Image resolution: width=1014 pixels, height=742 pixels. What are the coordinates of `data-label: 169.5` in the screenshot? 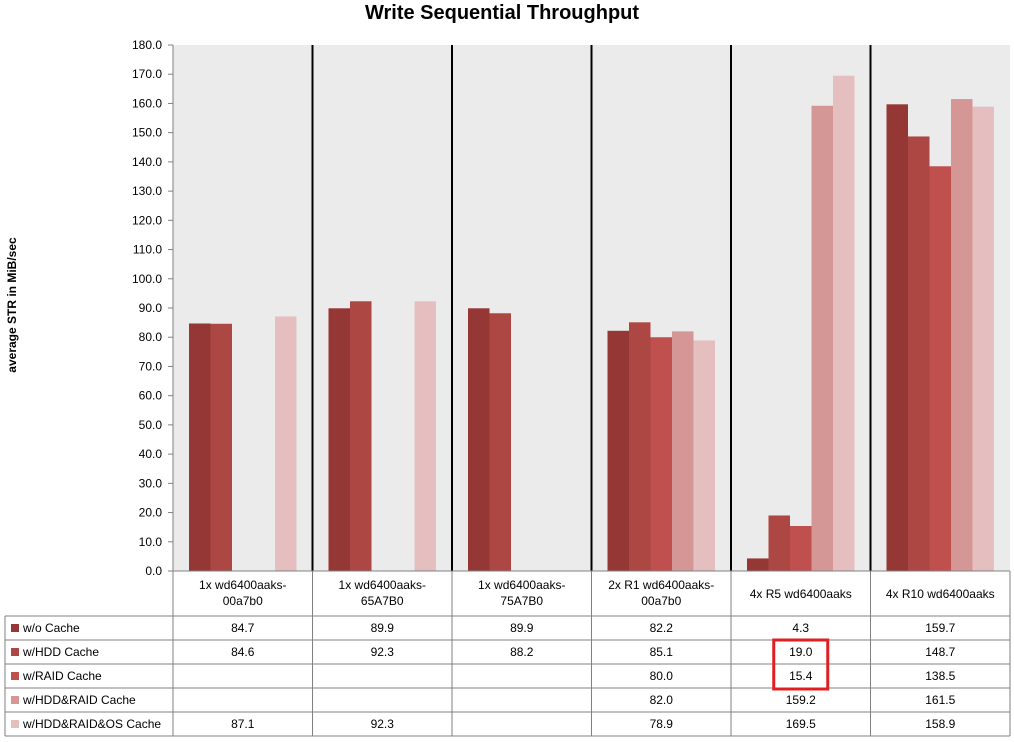 It's located at (801, 724).